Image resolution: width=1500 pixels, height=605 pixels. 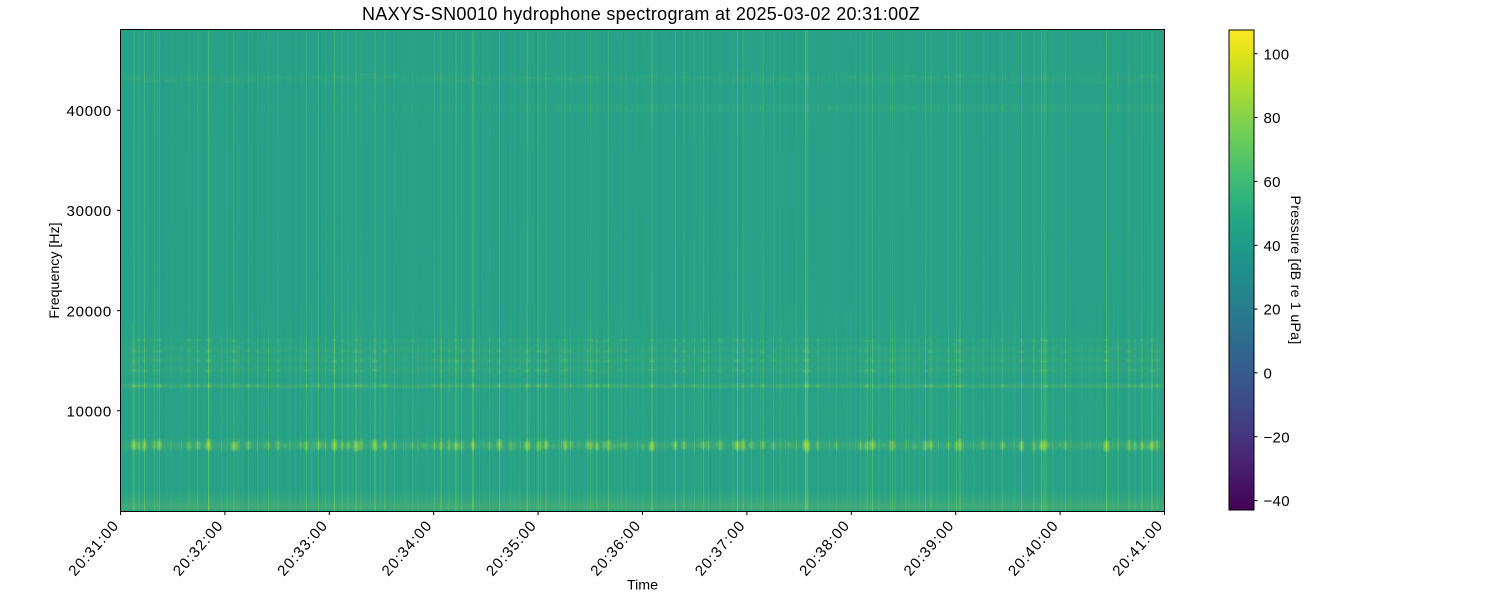 I want to click on svg-text: −20, so click(x=1277, y=437).